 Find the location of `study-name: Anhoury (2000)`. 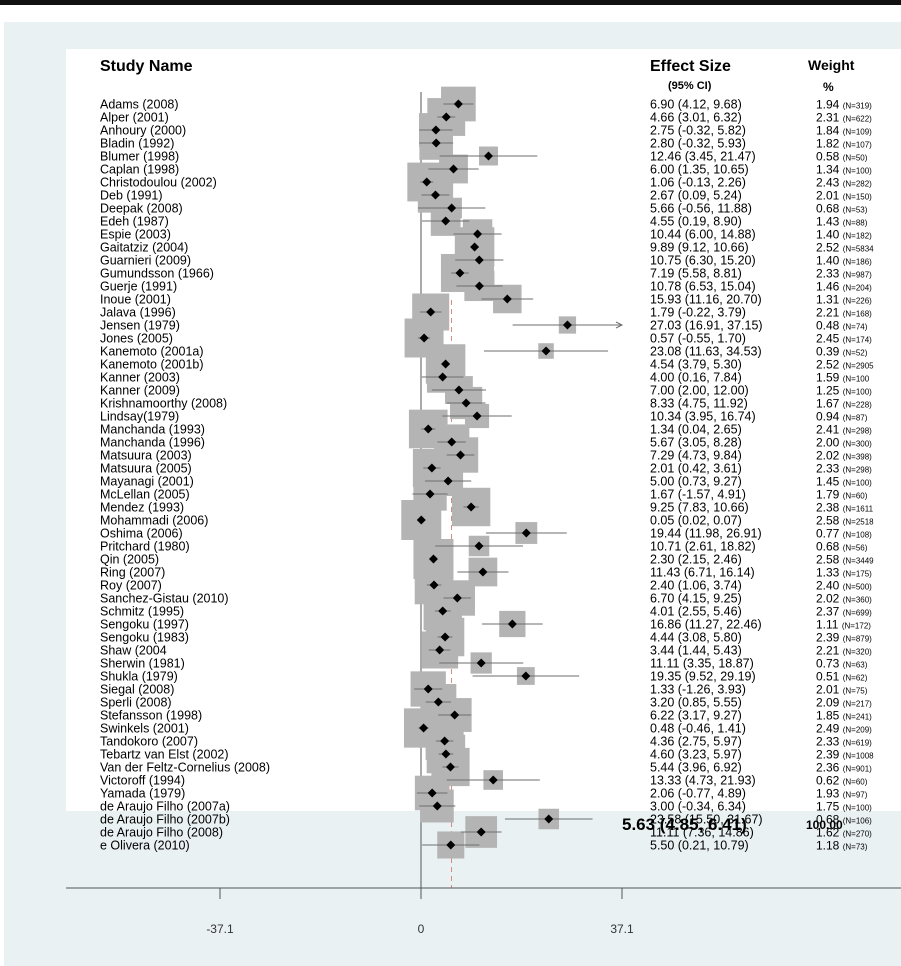

study-name: Anhoury (2000) is located at coordinates (143, 131).